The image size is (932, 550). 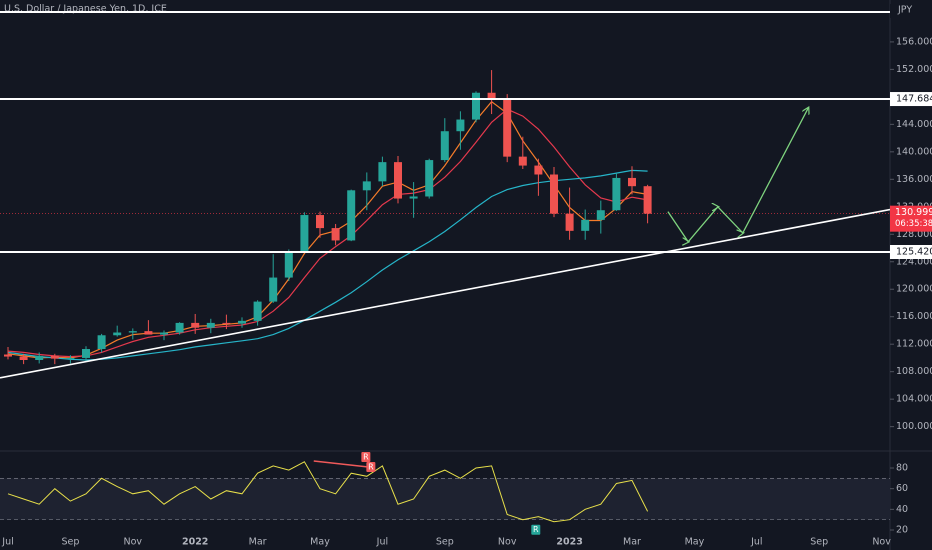 What do you see at coordinates (914, 179) in the screenshot?
I see `y-tick-label: 136.000` at bounding box center [914, 179].